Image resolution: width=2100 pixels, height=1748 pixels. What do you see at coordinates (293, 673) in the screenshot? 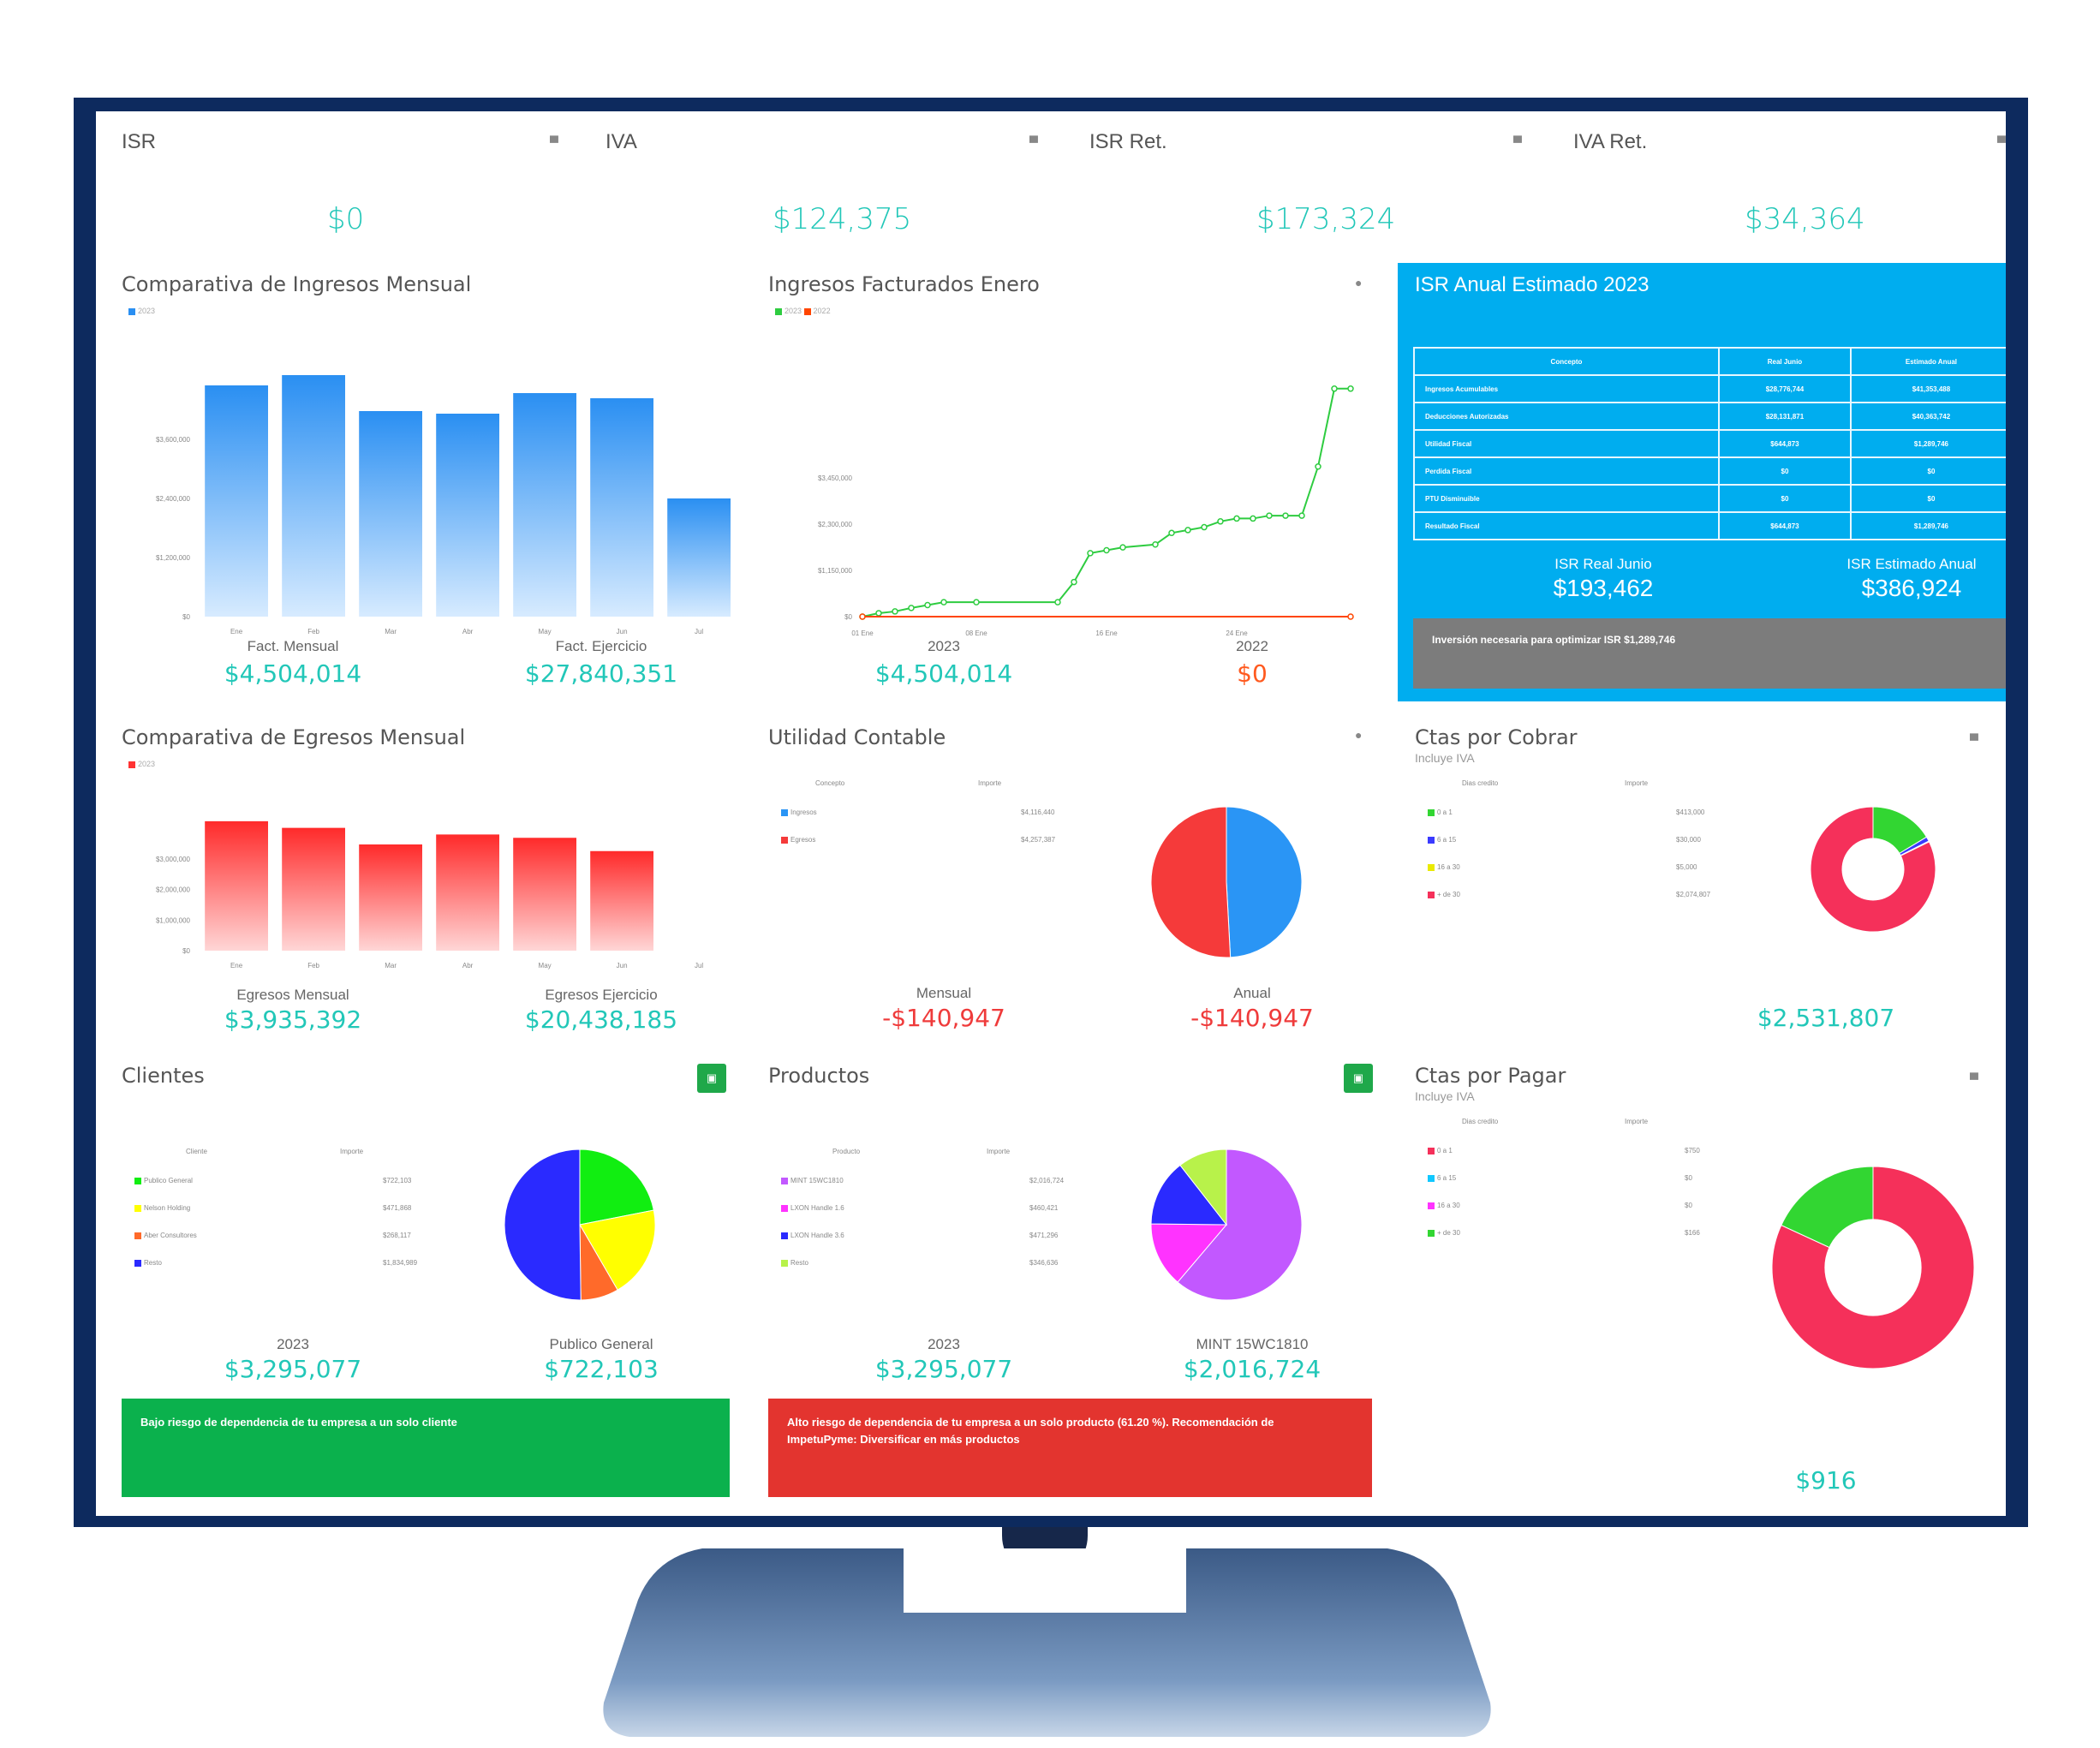
I see `fact-mensual-value: $4,504,014` at bounding box center [293, 673].